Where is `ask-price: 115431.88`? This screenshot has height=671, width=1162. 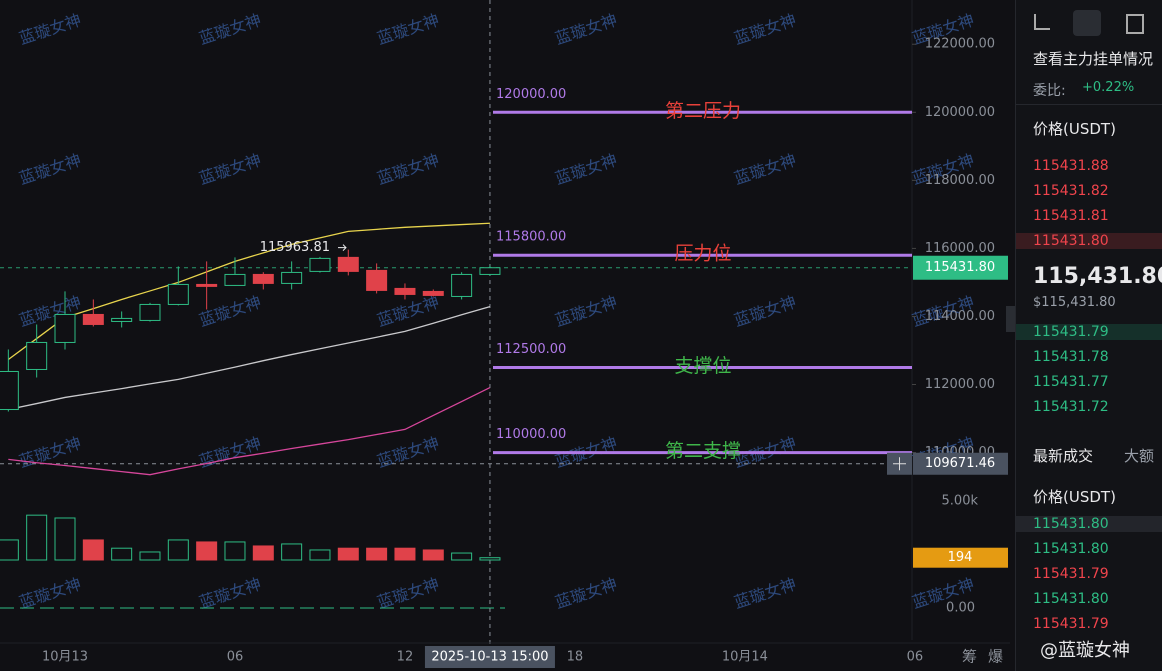 ask-price: 115431.88 is located at coordinates (1071, 166).